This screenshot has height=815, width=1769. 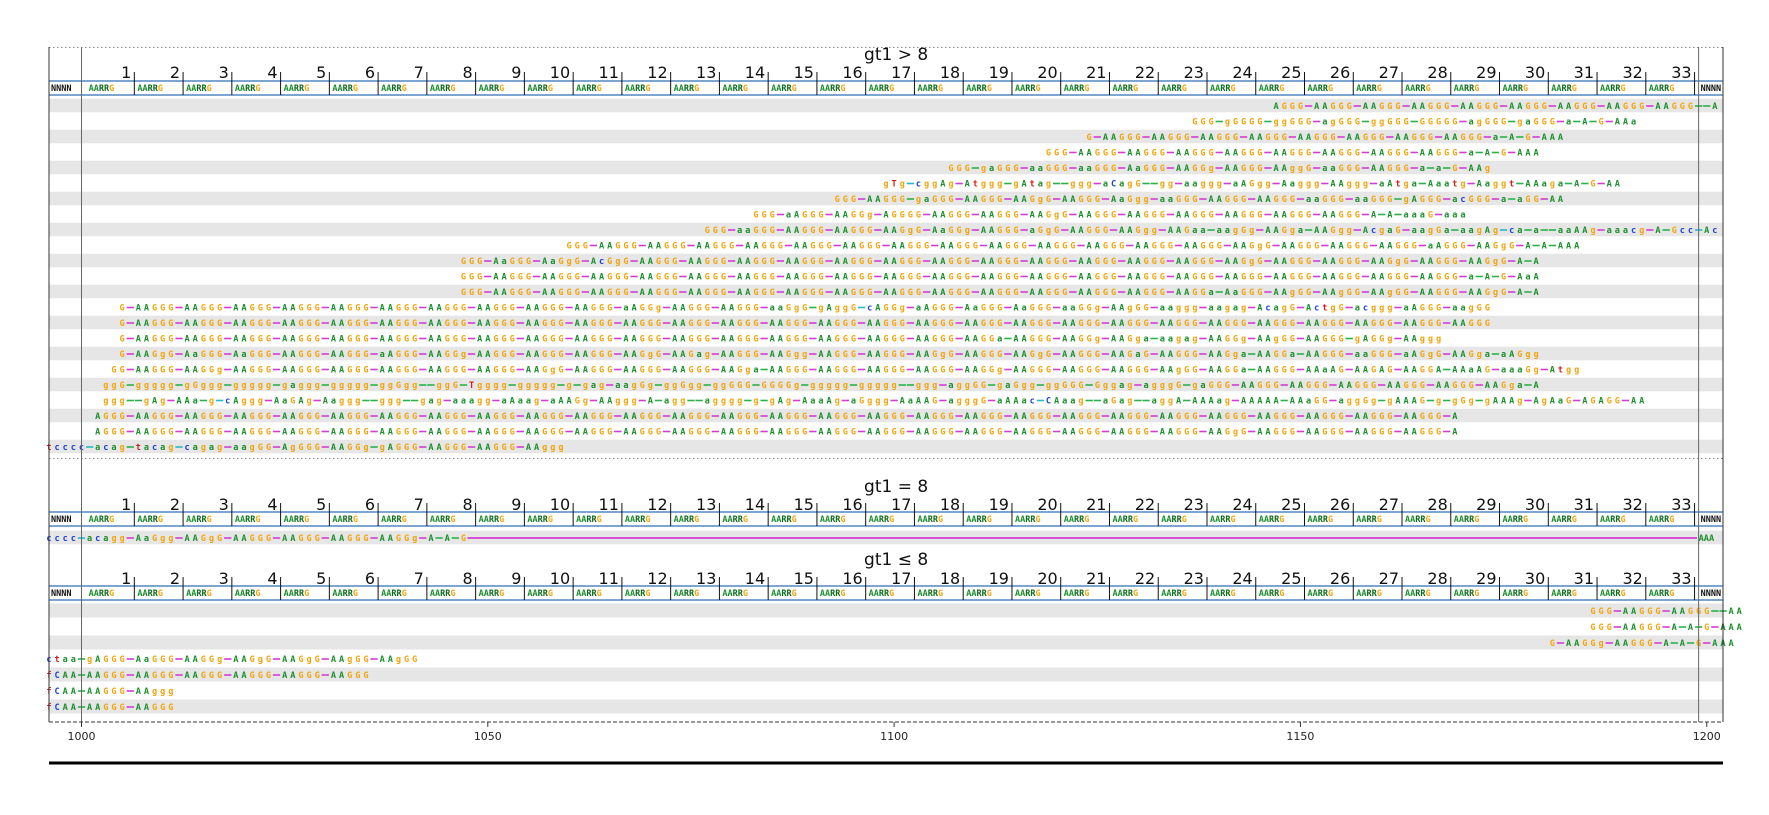 What do you see at coordinates (467, 504) in the screenshot?
I see `repeat-number: 8` at bounding box center [467, 504].